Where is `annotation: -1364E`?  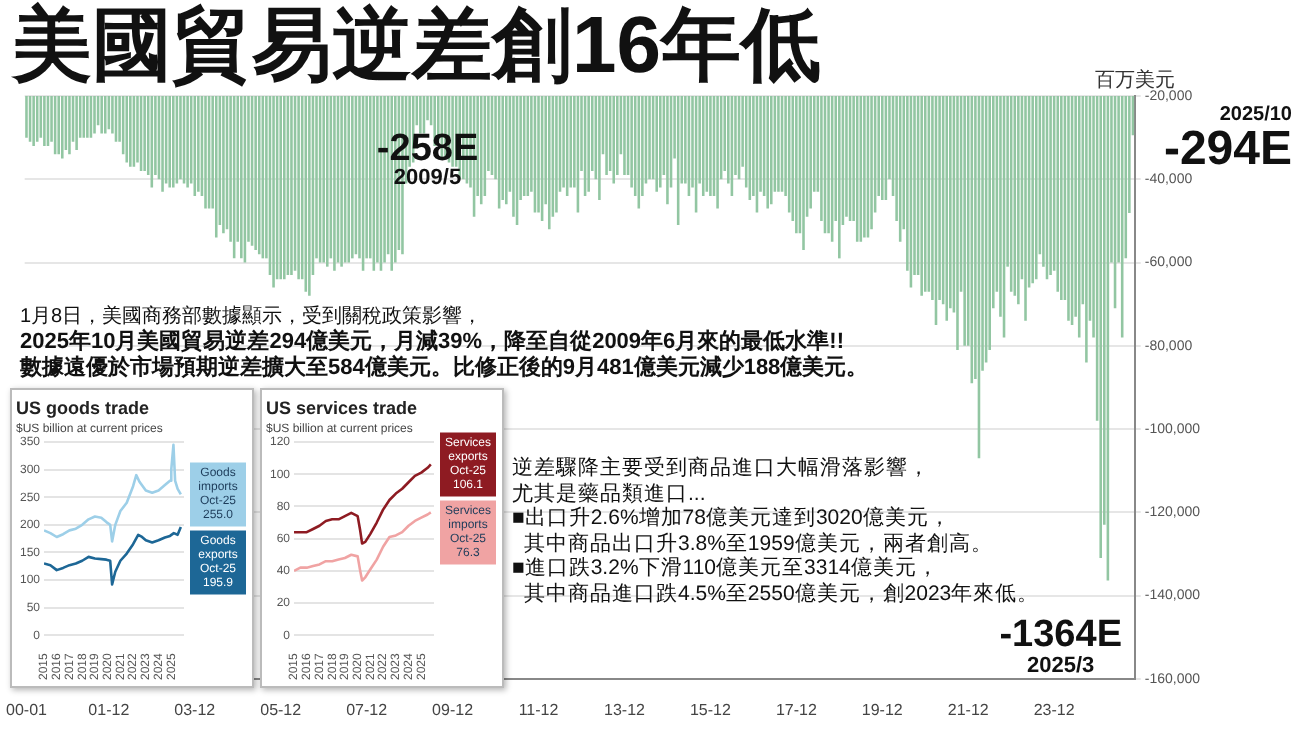 annotation: -1364E is located at coordinates (1060, 635).